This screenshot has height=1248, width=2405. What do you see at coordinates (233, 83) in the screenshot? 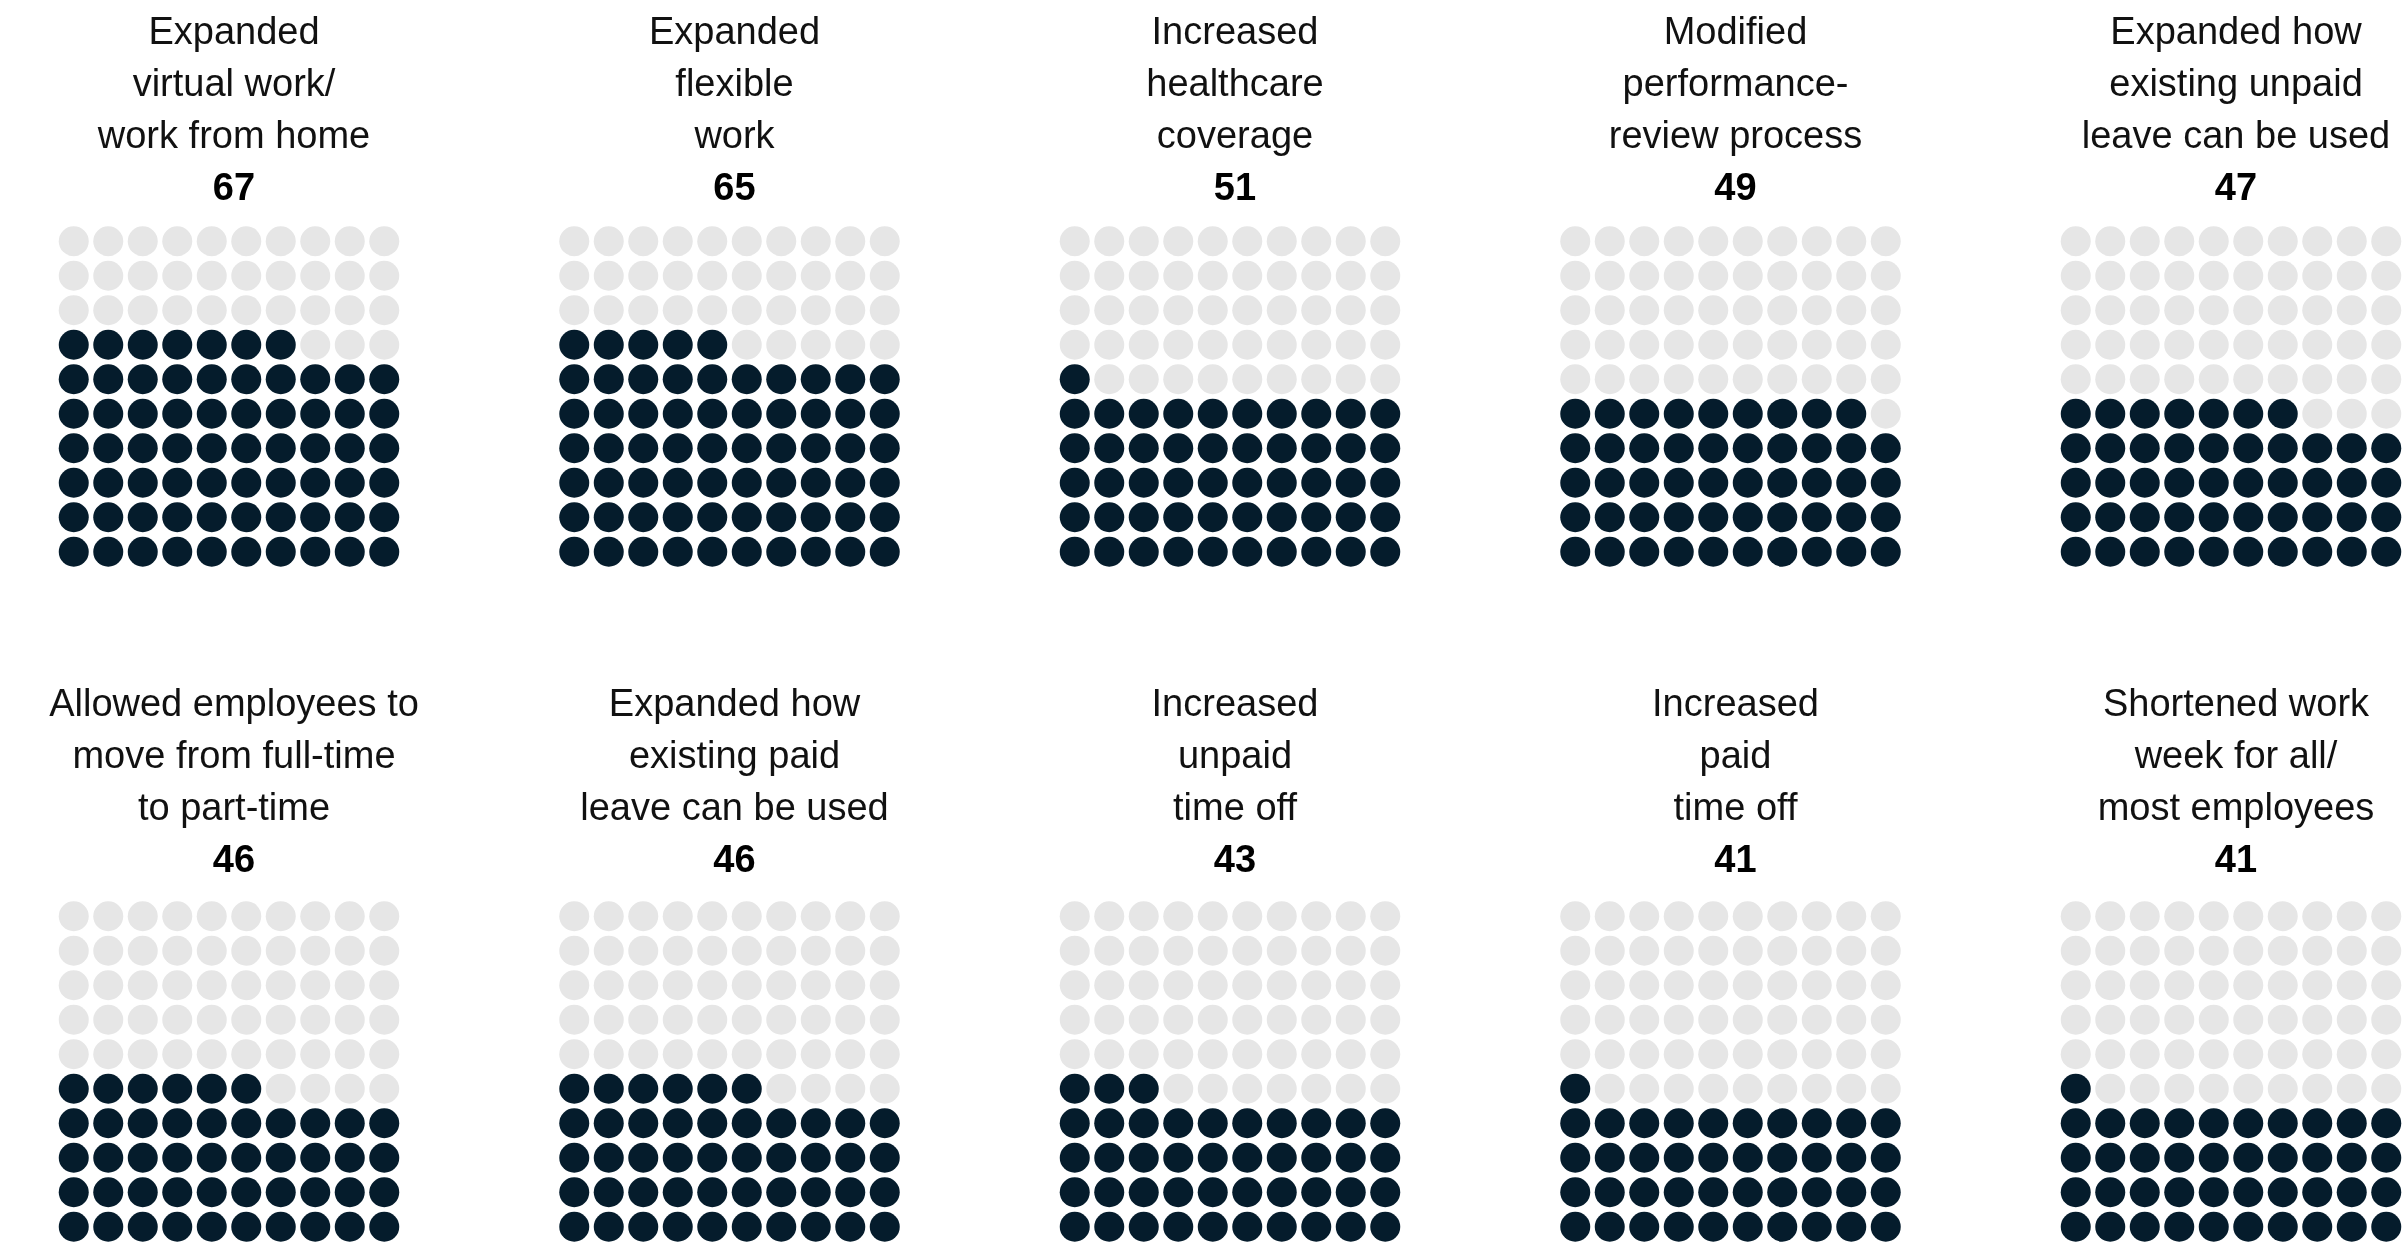
I see `category-label: Expanded virtual work/ work from home` at bounding box center [233, 83].